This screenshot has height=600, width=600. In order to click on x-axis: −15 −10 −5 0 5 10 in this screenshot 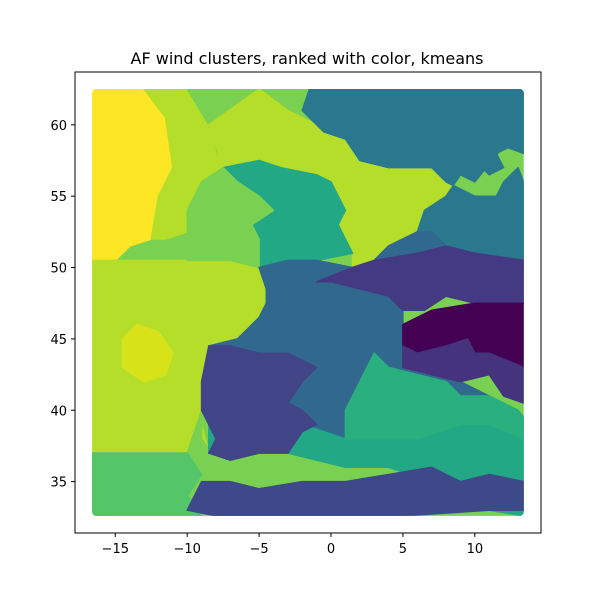, I will do `click(293, 545)`.